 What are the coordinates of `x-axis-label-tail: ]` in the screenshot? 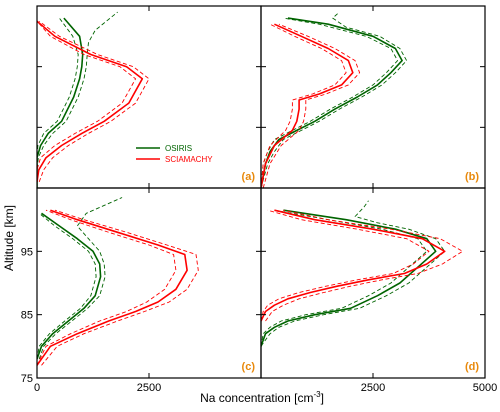 It's located at (322, 398).